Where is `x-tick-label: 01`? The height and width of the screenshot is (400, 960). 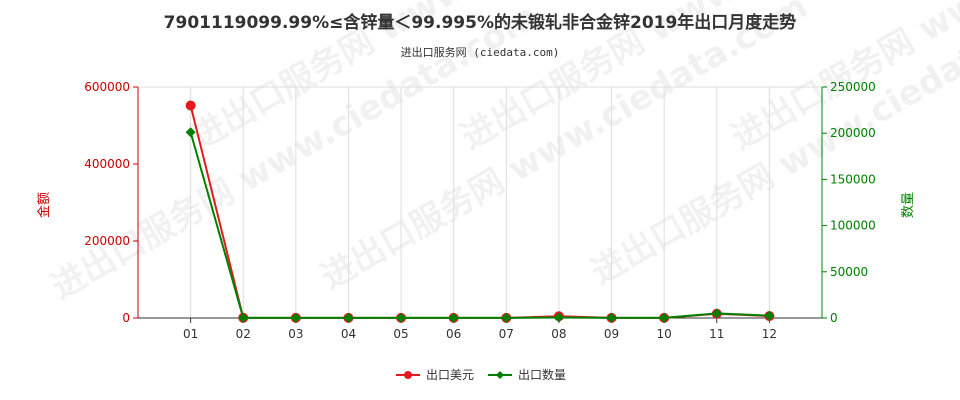
x-tick-label: 01 is located at coordinates (190, 334).